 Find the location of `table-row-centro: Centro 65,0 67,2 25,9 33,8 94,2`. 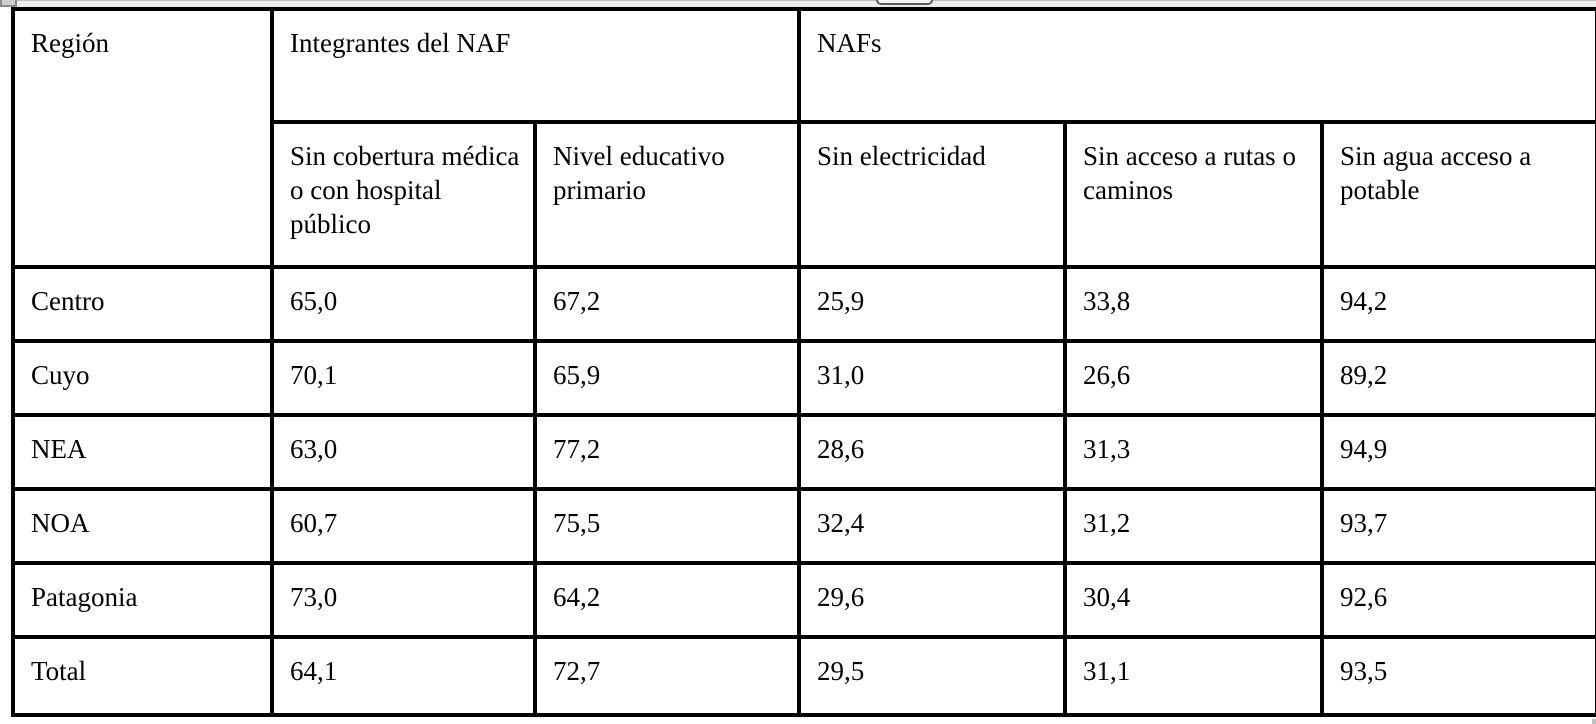

table-row-centro: Centro 65,0 67,2 25,9 33,8 94,2 is located at coordinates (803, 304).